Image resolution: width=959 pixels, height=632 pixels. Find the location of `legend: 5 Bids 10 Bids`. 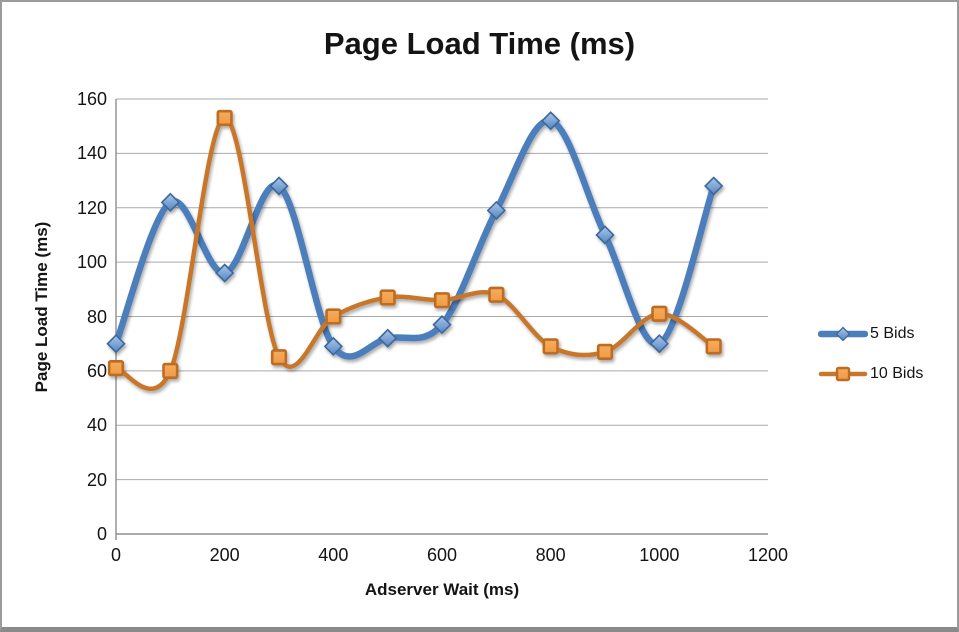

legend: 5 Bids 10 Bids is located at coordinates (870, 360).